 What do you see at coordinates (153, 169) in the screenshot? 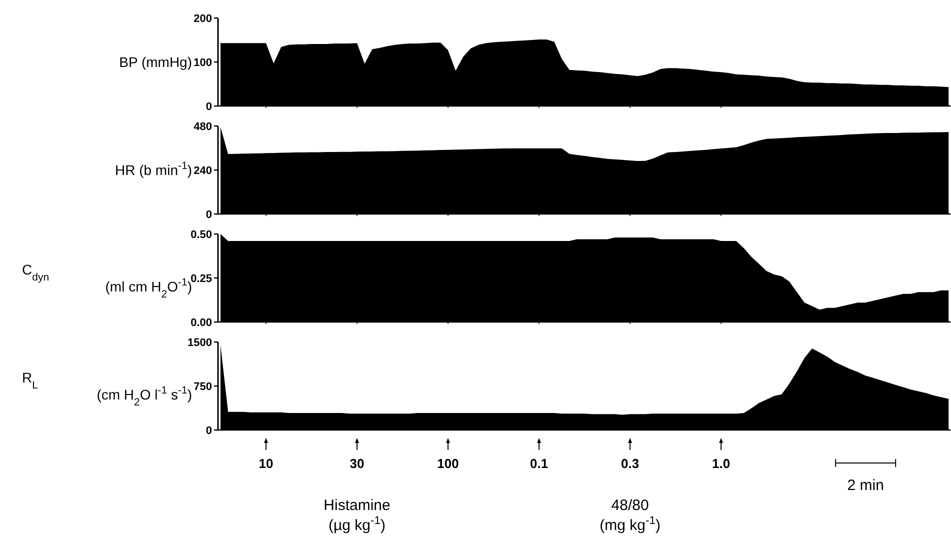
I see `y-axis-title: HR (b min$^{-1}$)` at bounding box center [153, 169].